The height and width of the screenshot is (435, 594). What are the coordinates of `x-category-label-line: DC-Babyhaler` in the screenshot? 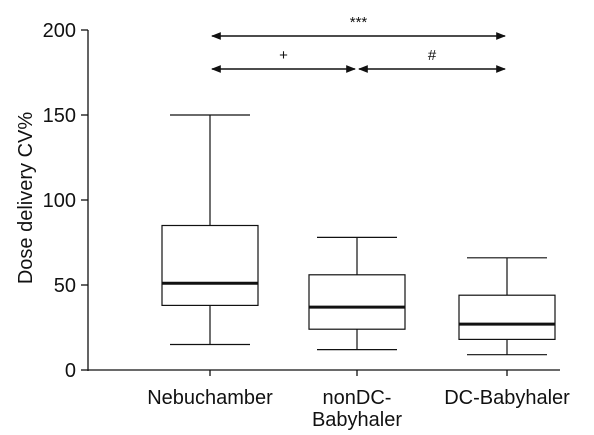 It's located at (507, 398).